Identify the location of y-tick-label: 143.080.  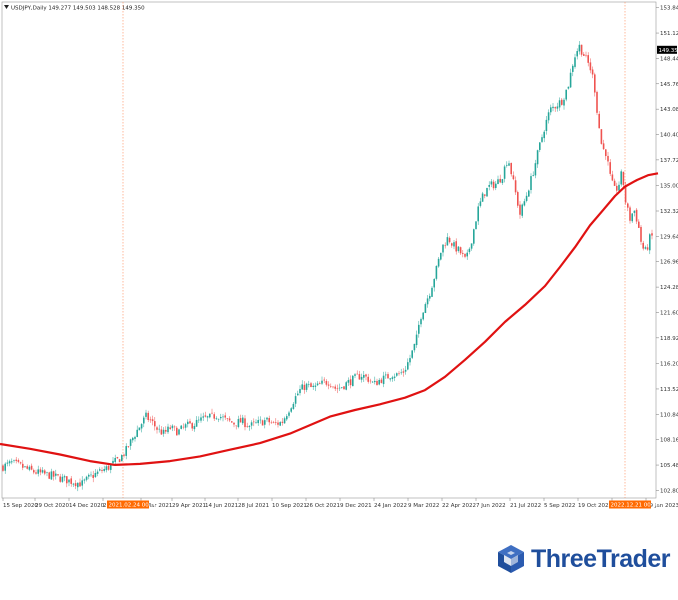
(669, 110).